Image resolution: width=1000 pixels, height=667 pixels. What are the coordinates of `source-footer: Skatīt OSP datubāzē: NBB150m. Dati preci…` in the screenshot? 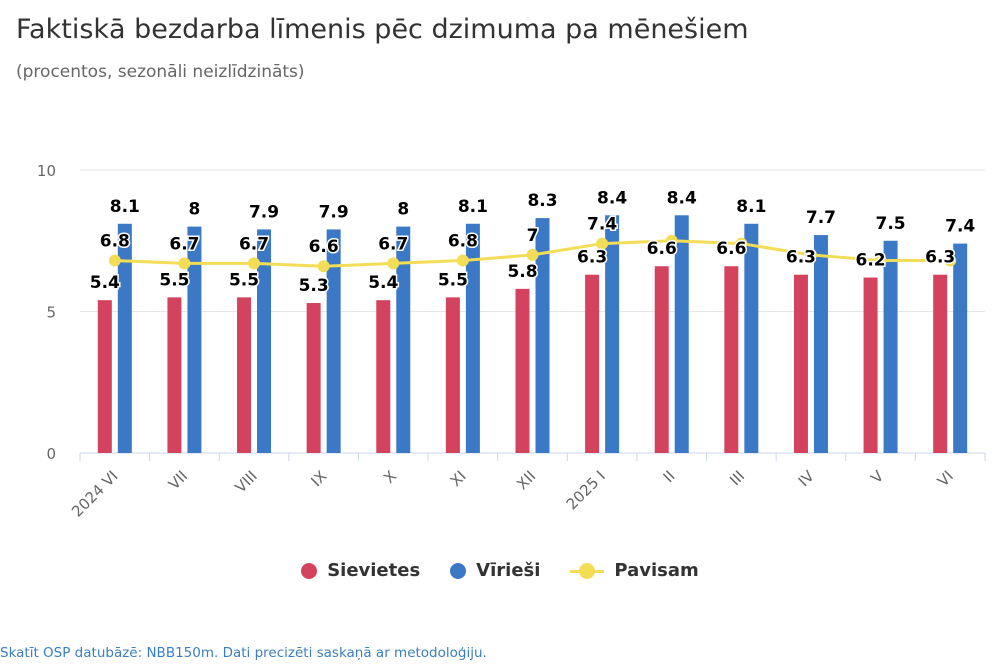 It's located at (243, 653).